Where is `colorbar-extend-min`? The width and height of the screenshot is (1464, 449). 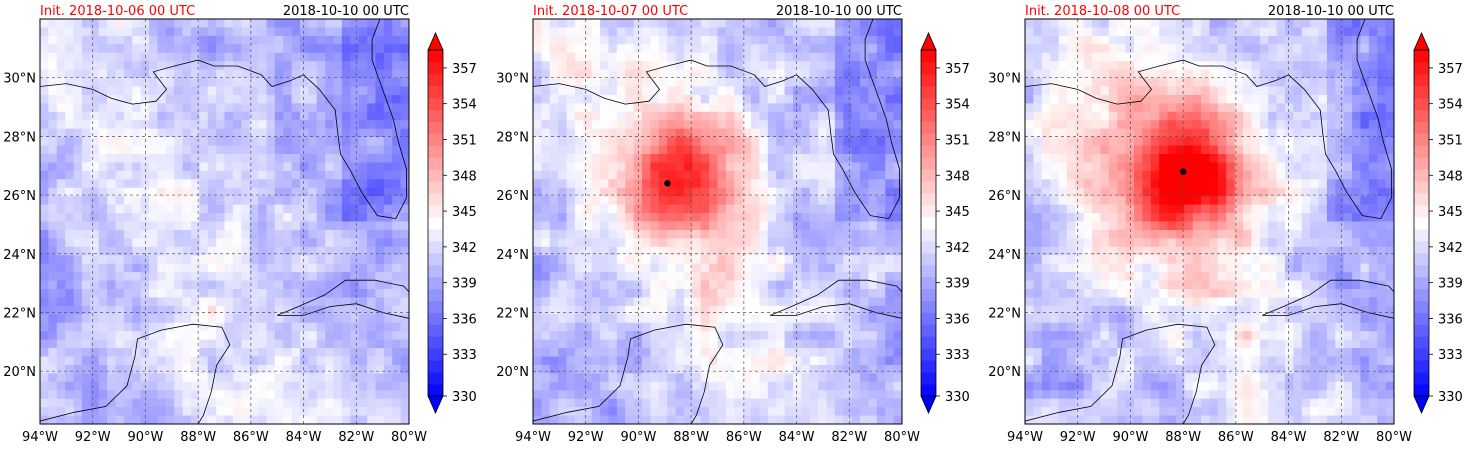
colorbar-extend-min is located at coordinates (435, 404).